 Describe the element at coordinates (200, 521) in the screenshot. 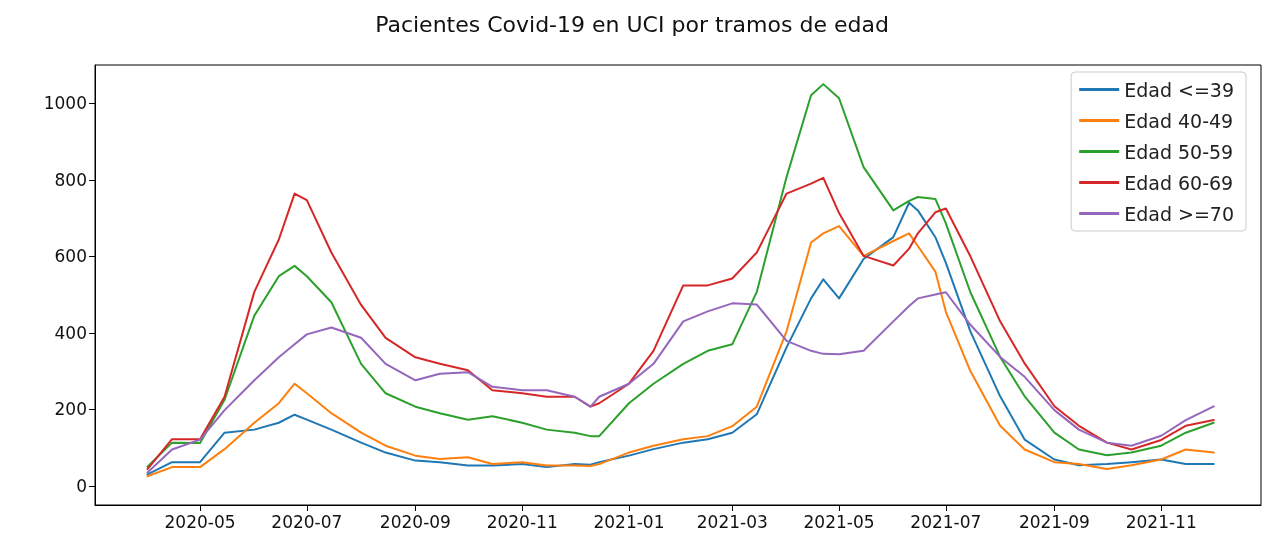

I see `x-tick-label: 2020-05` at that location.